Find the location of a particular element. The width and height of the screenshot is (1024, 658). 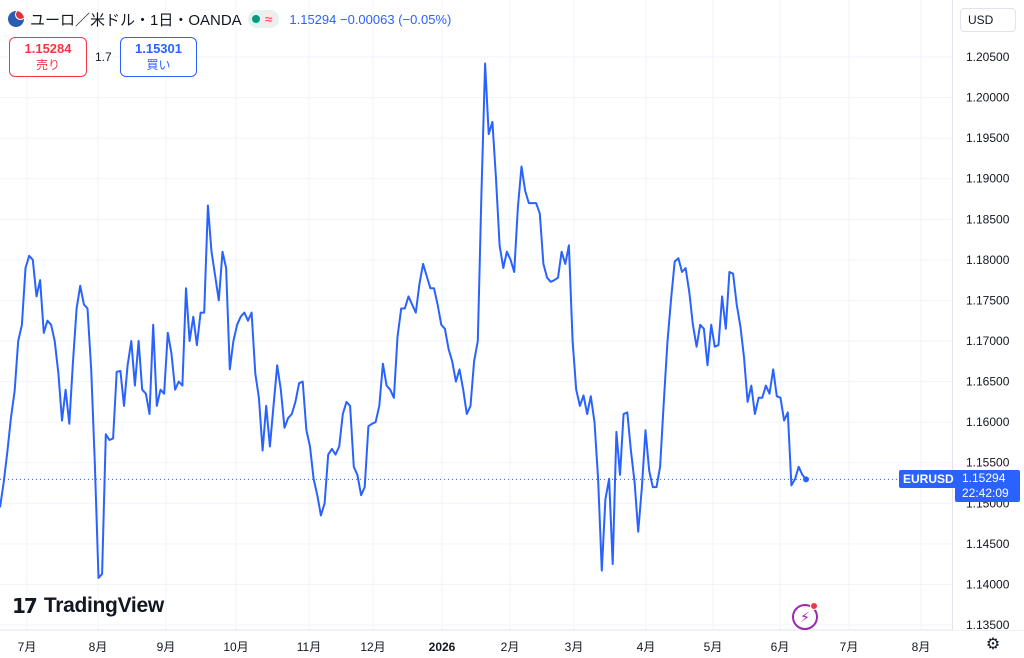

last-point-marker is located at coordinates (806, 479).